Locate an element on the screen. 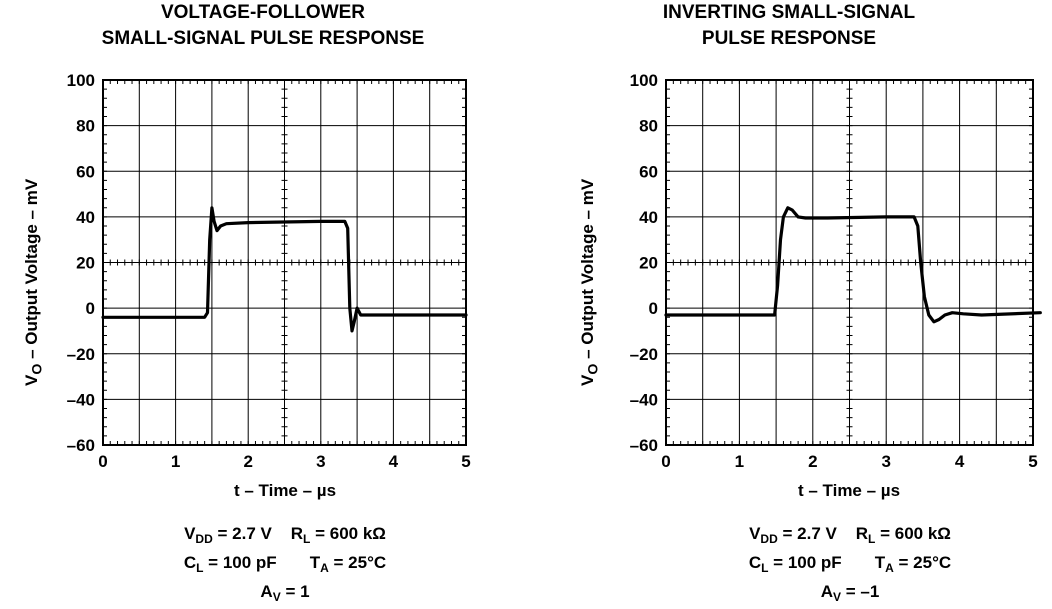 The height and width of the screenshot is (609, 1052). chart-title-line-1: VOLTAGE-FOLLOWER is located at coordinates (263, 12).